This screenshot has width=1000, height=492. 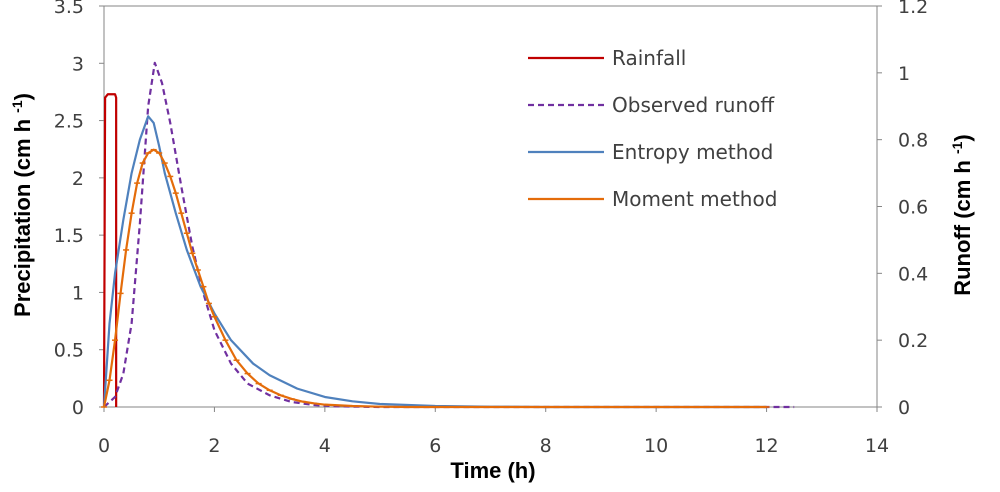 What do you see at coordinates (69, 351) in the screenshot?
I see `y-tick-label: 0.5` at bounding box center [69, 351].